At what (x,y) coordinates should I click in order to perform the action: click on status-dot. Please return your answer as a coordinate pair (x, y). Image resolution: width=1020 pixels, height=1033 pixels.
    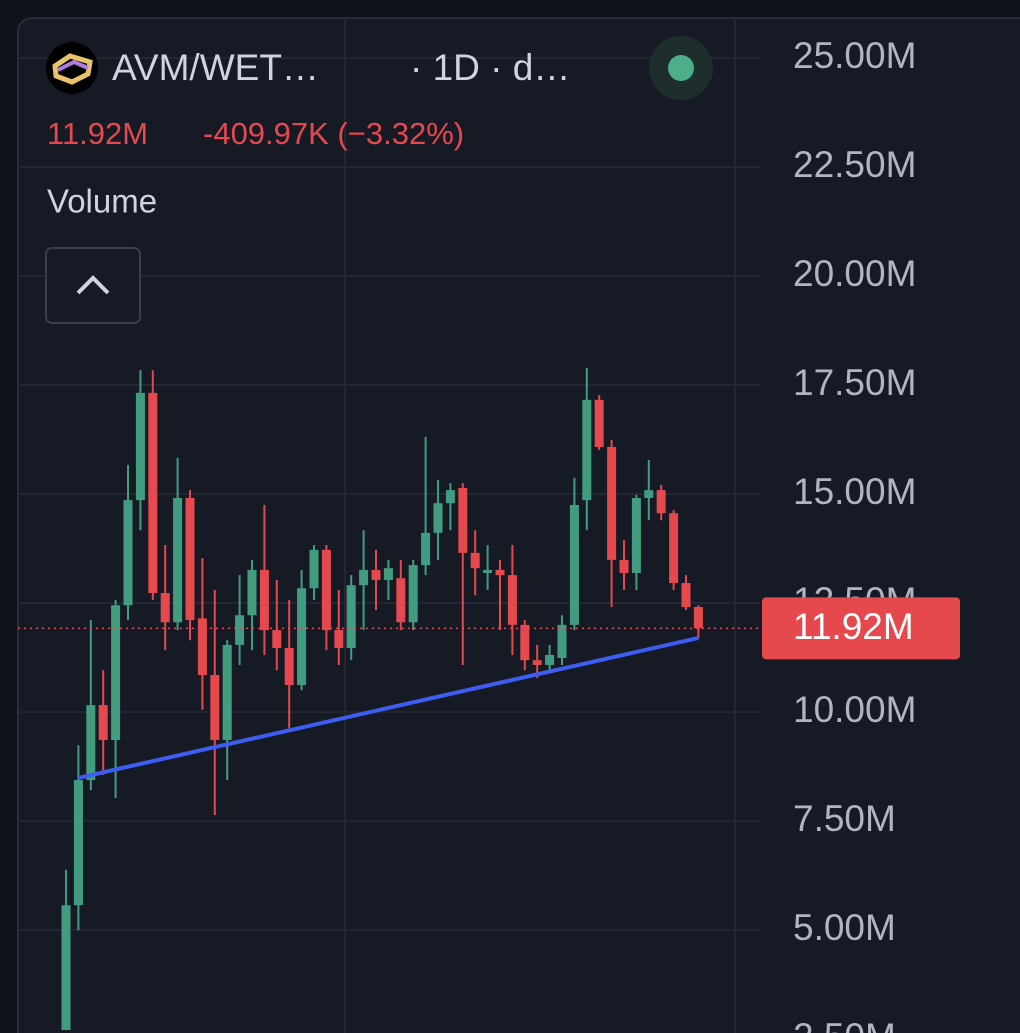
    Looking at the image, I should click on (681, 68).